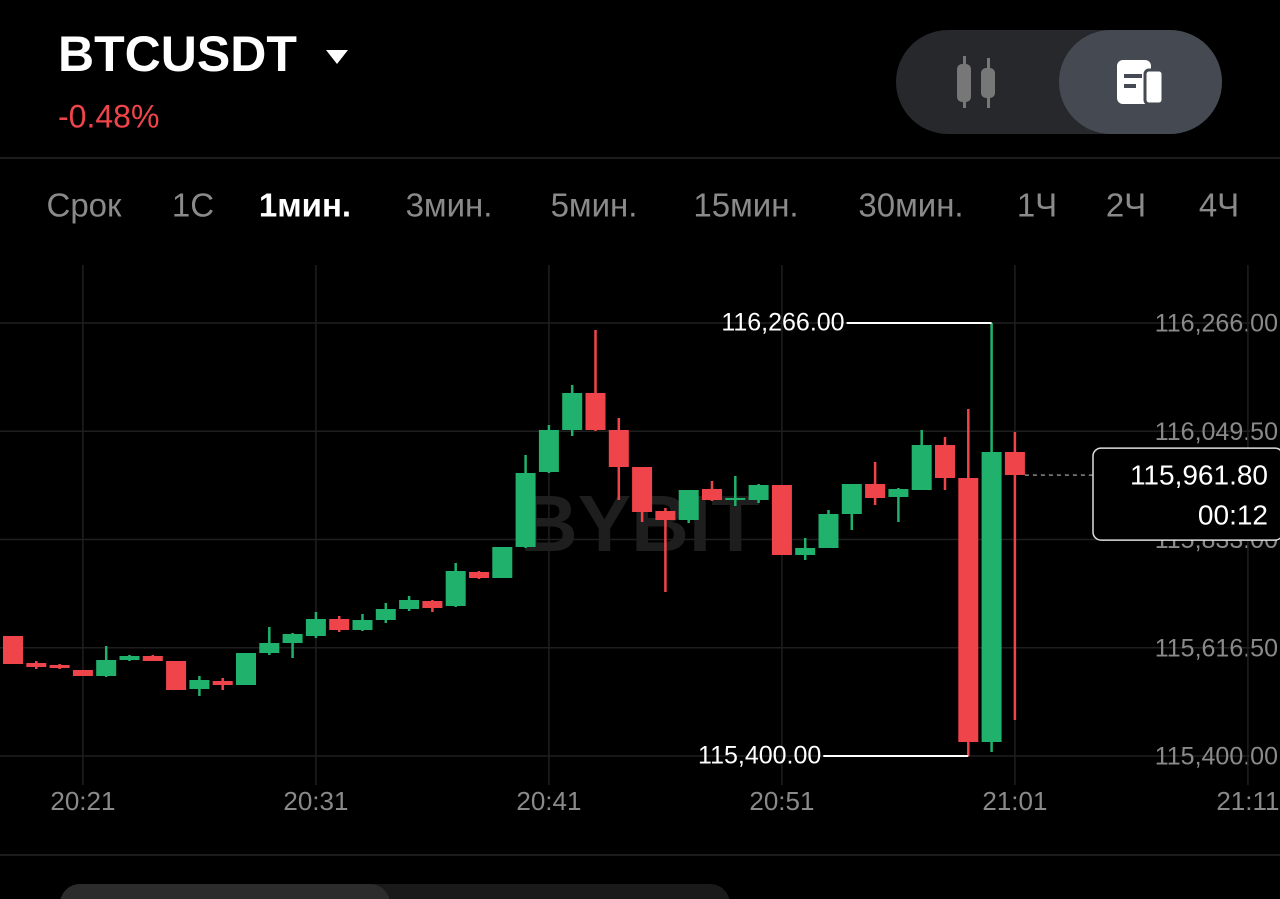 This screenshot has height=899, width=1280. What do you see at coordinates (1219, 205) in the screenshot?
I see `timeframe-tab: 4Ч` at bounding box center [1219, 205].